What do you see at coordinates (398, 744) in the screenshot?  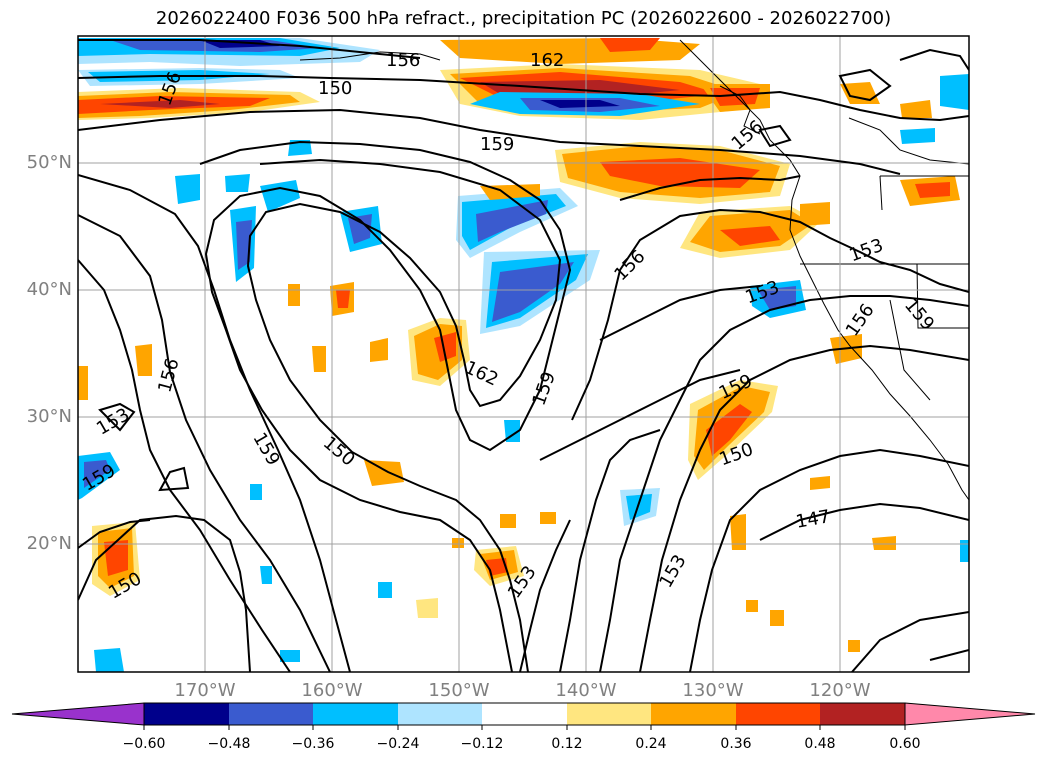 I see `colorbar-tick-label: −0.24` at bounding box center [398, 744].